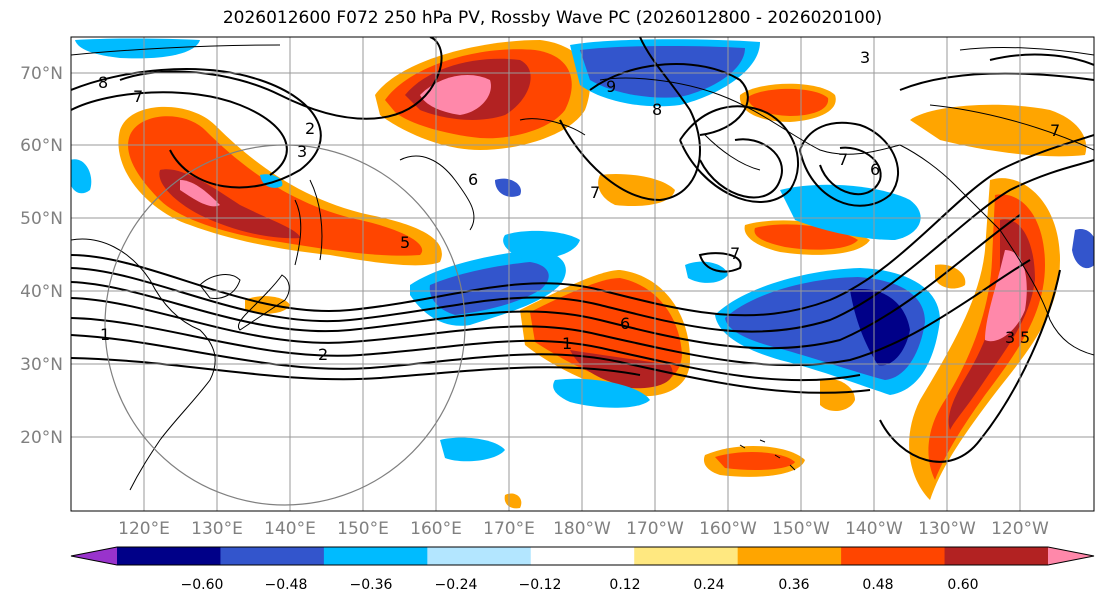 Image resolution: width=1105 pixels, height=604 pixels. Describe the element at coordinates (290, 529) in the screenshot. I see `lon-label: 140°E` at that location.